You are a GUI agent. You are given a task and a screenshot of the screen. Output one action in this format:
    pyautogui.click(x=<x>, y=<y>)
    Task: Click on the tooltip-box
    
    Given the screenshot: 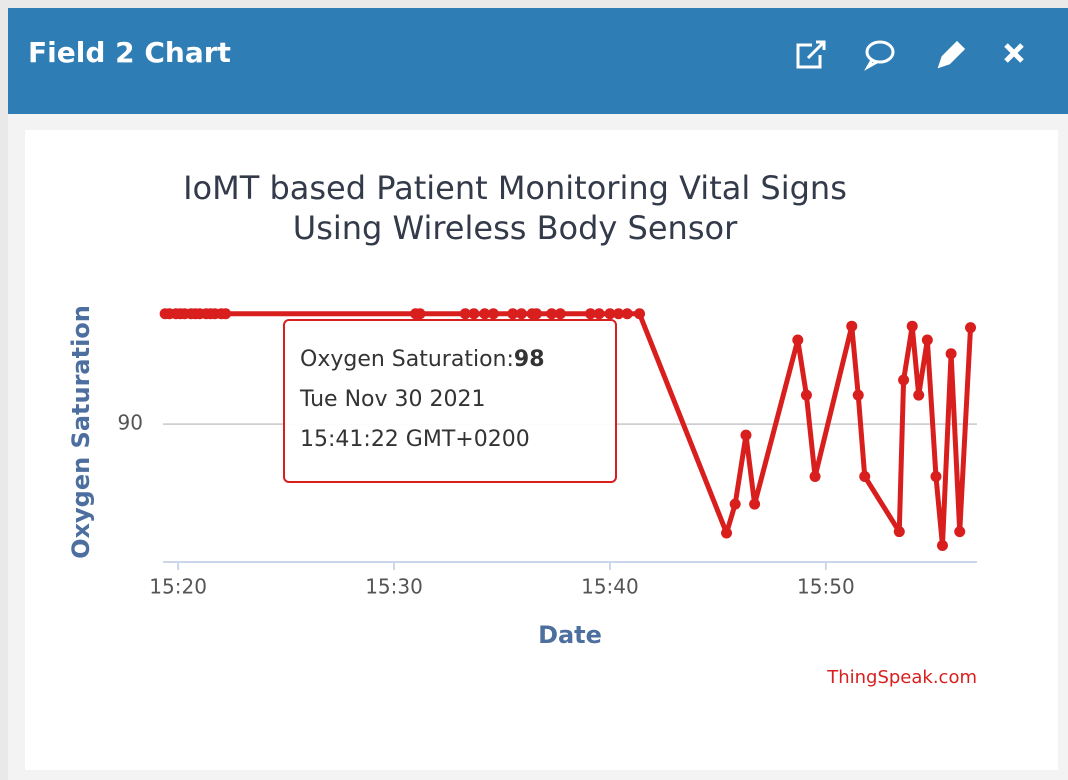 What is the action you would take?
    pyautogui.click(x=450, y=401)
    